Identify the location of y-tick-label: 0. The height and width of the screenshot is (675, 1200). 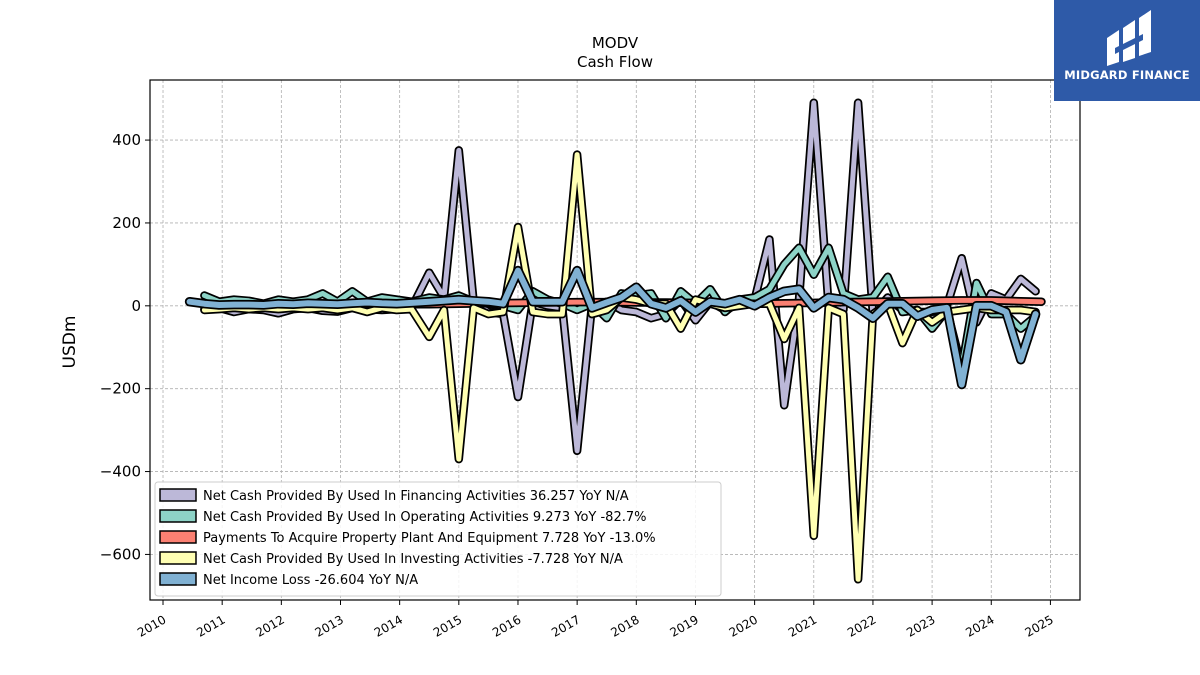
(136, 306).